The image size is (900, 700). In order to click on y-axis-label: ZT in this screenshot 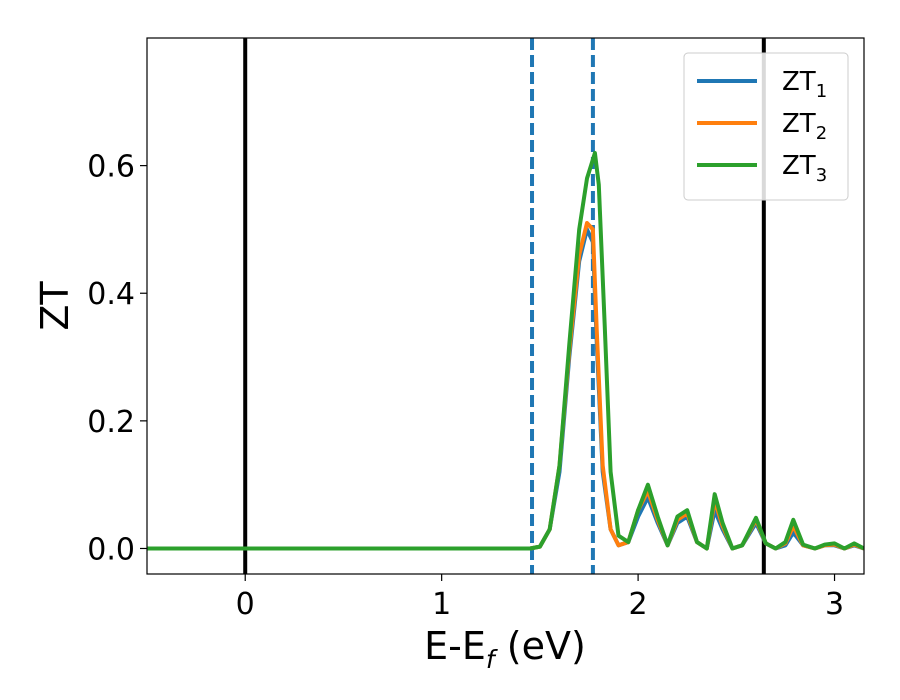, I will do `click(55, 306)`.